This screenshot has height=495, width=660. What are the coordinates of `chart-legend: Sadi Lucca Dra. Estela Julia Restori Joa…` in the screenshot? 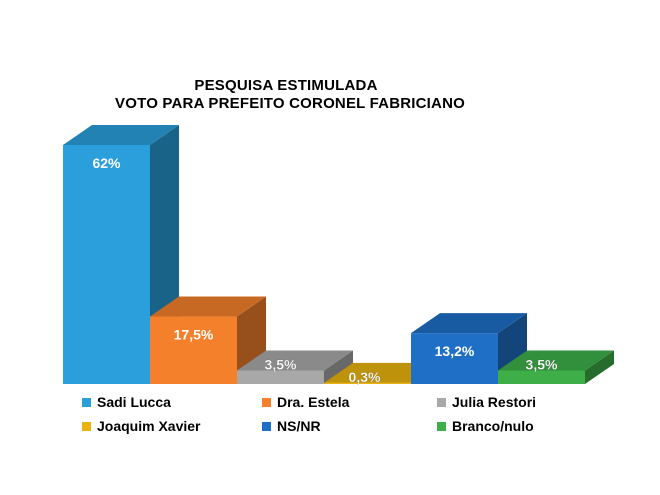 It's located at (342, 414).